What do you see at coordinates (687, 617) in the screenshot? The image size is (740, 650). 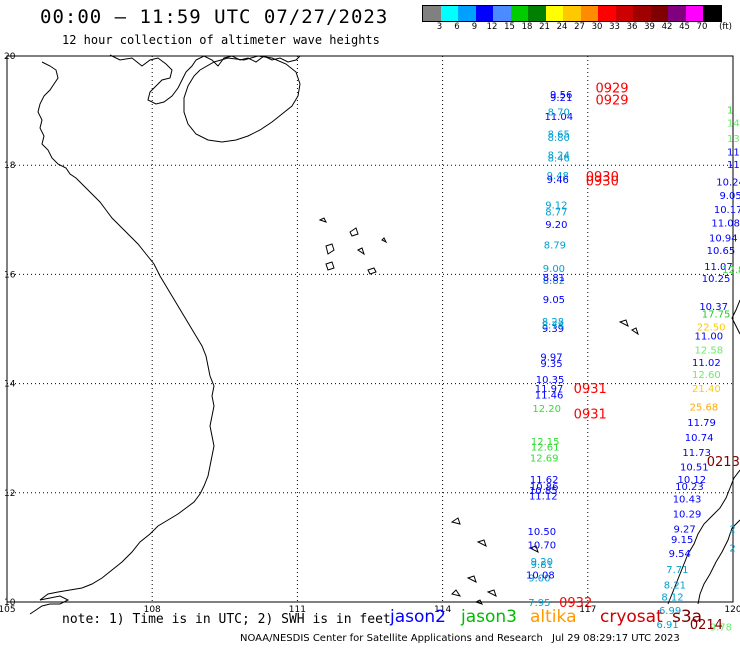 I see `satellite-s3a-label: s3a` at bounding box center [687, 617].